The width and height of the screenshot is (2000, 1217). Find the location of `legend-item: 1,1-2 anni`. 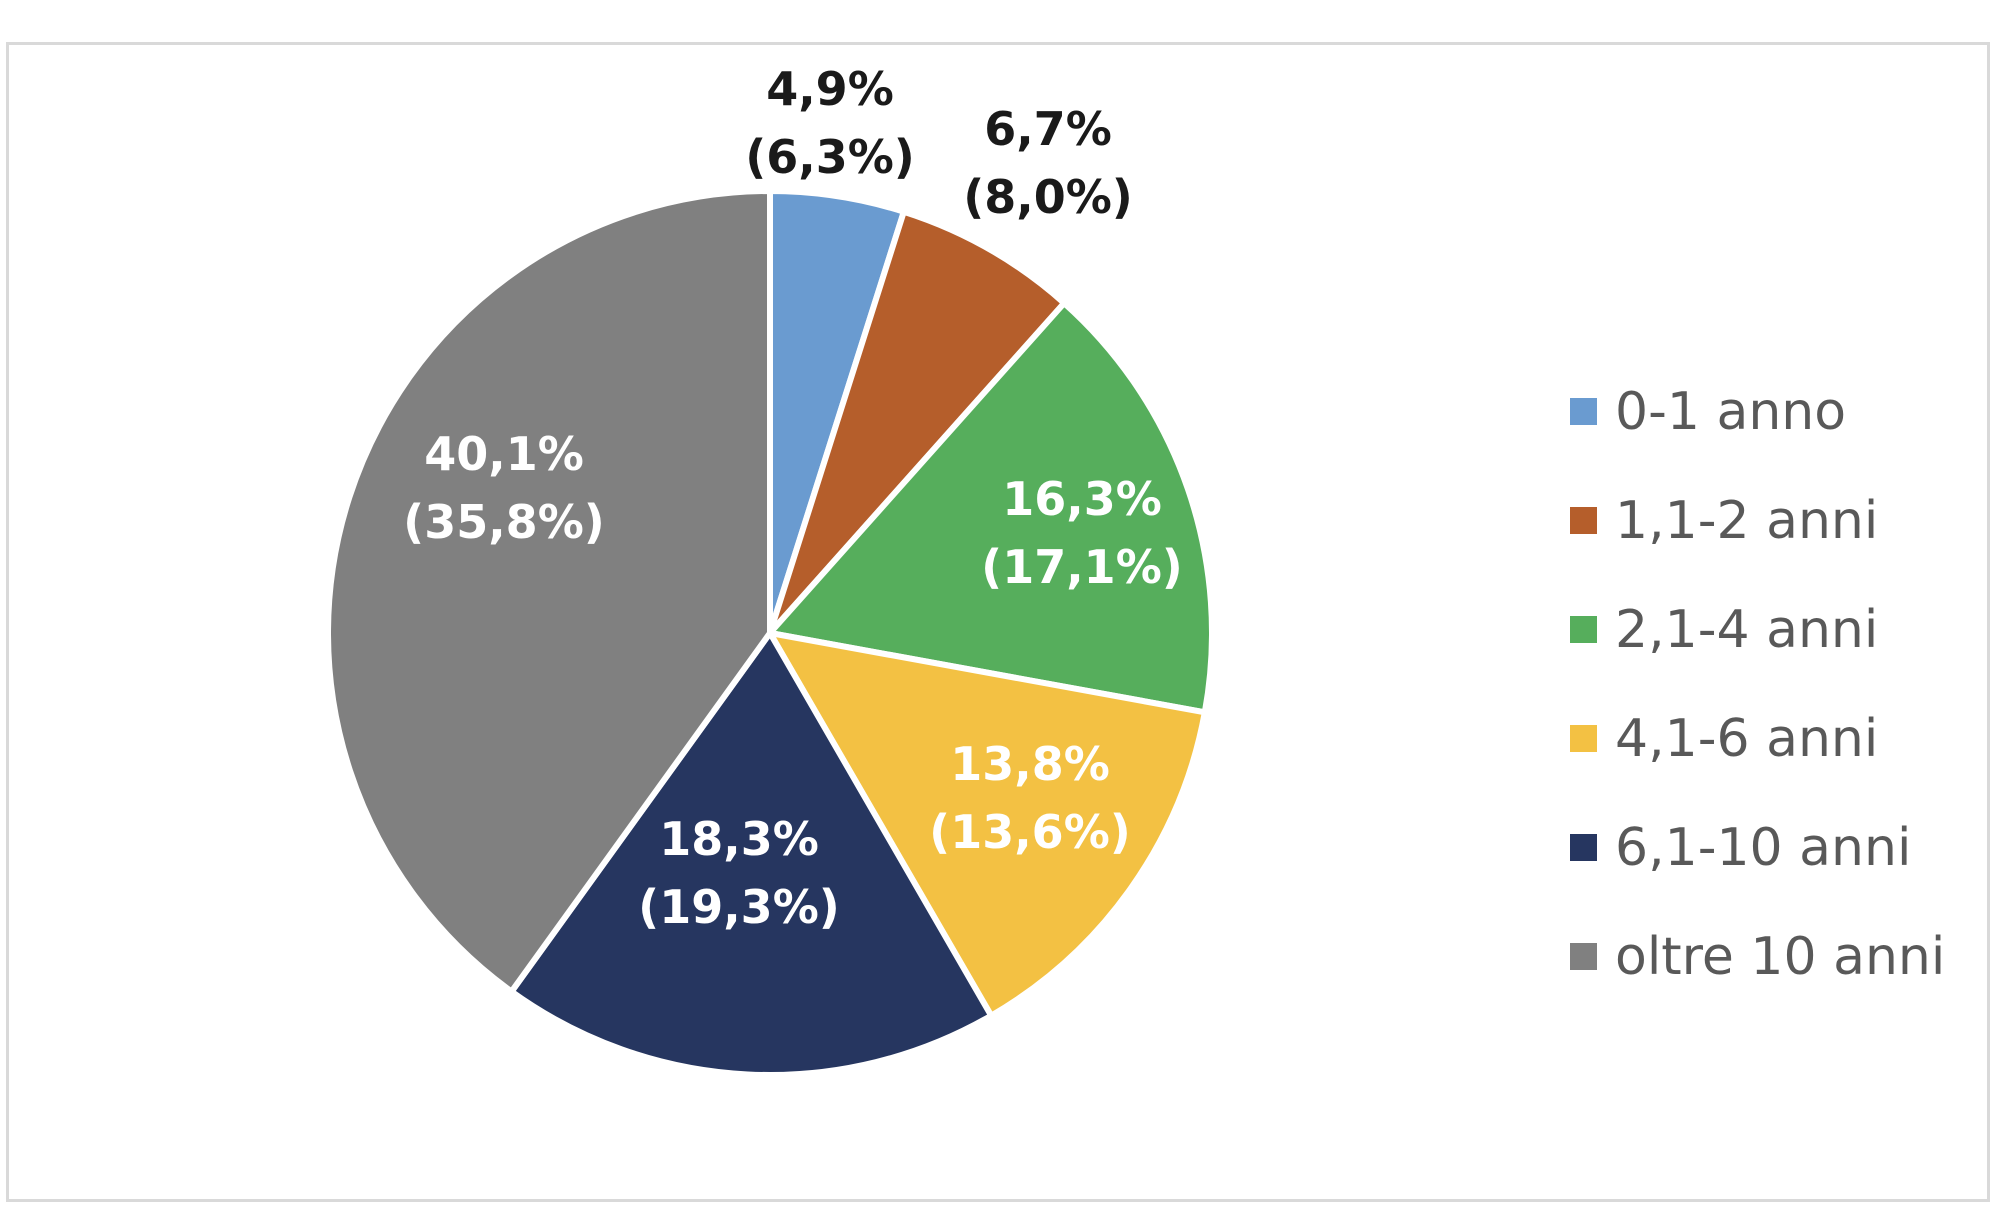

legend-item: 1,1-2 anni is located at coordinates (1757, 520).